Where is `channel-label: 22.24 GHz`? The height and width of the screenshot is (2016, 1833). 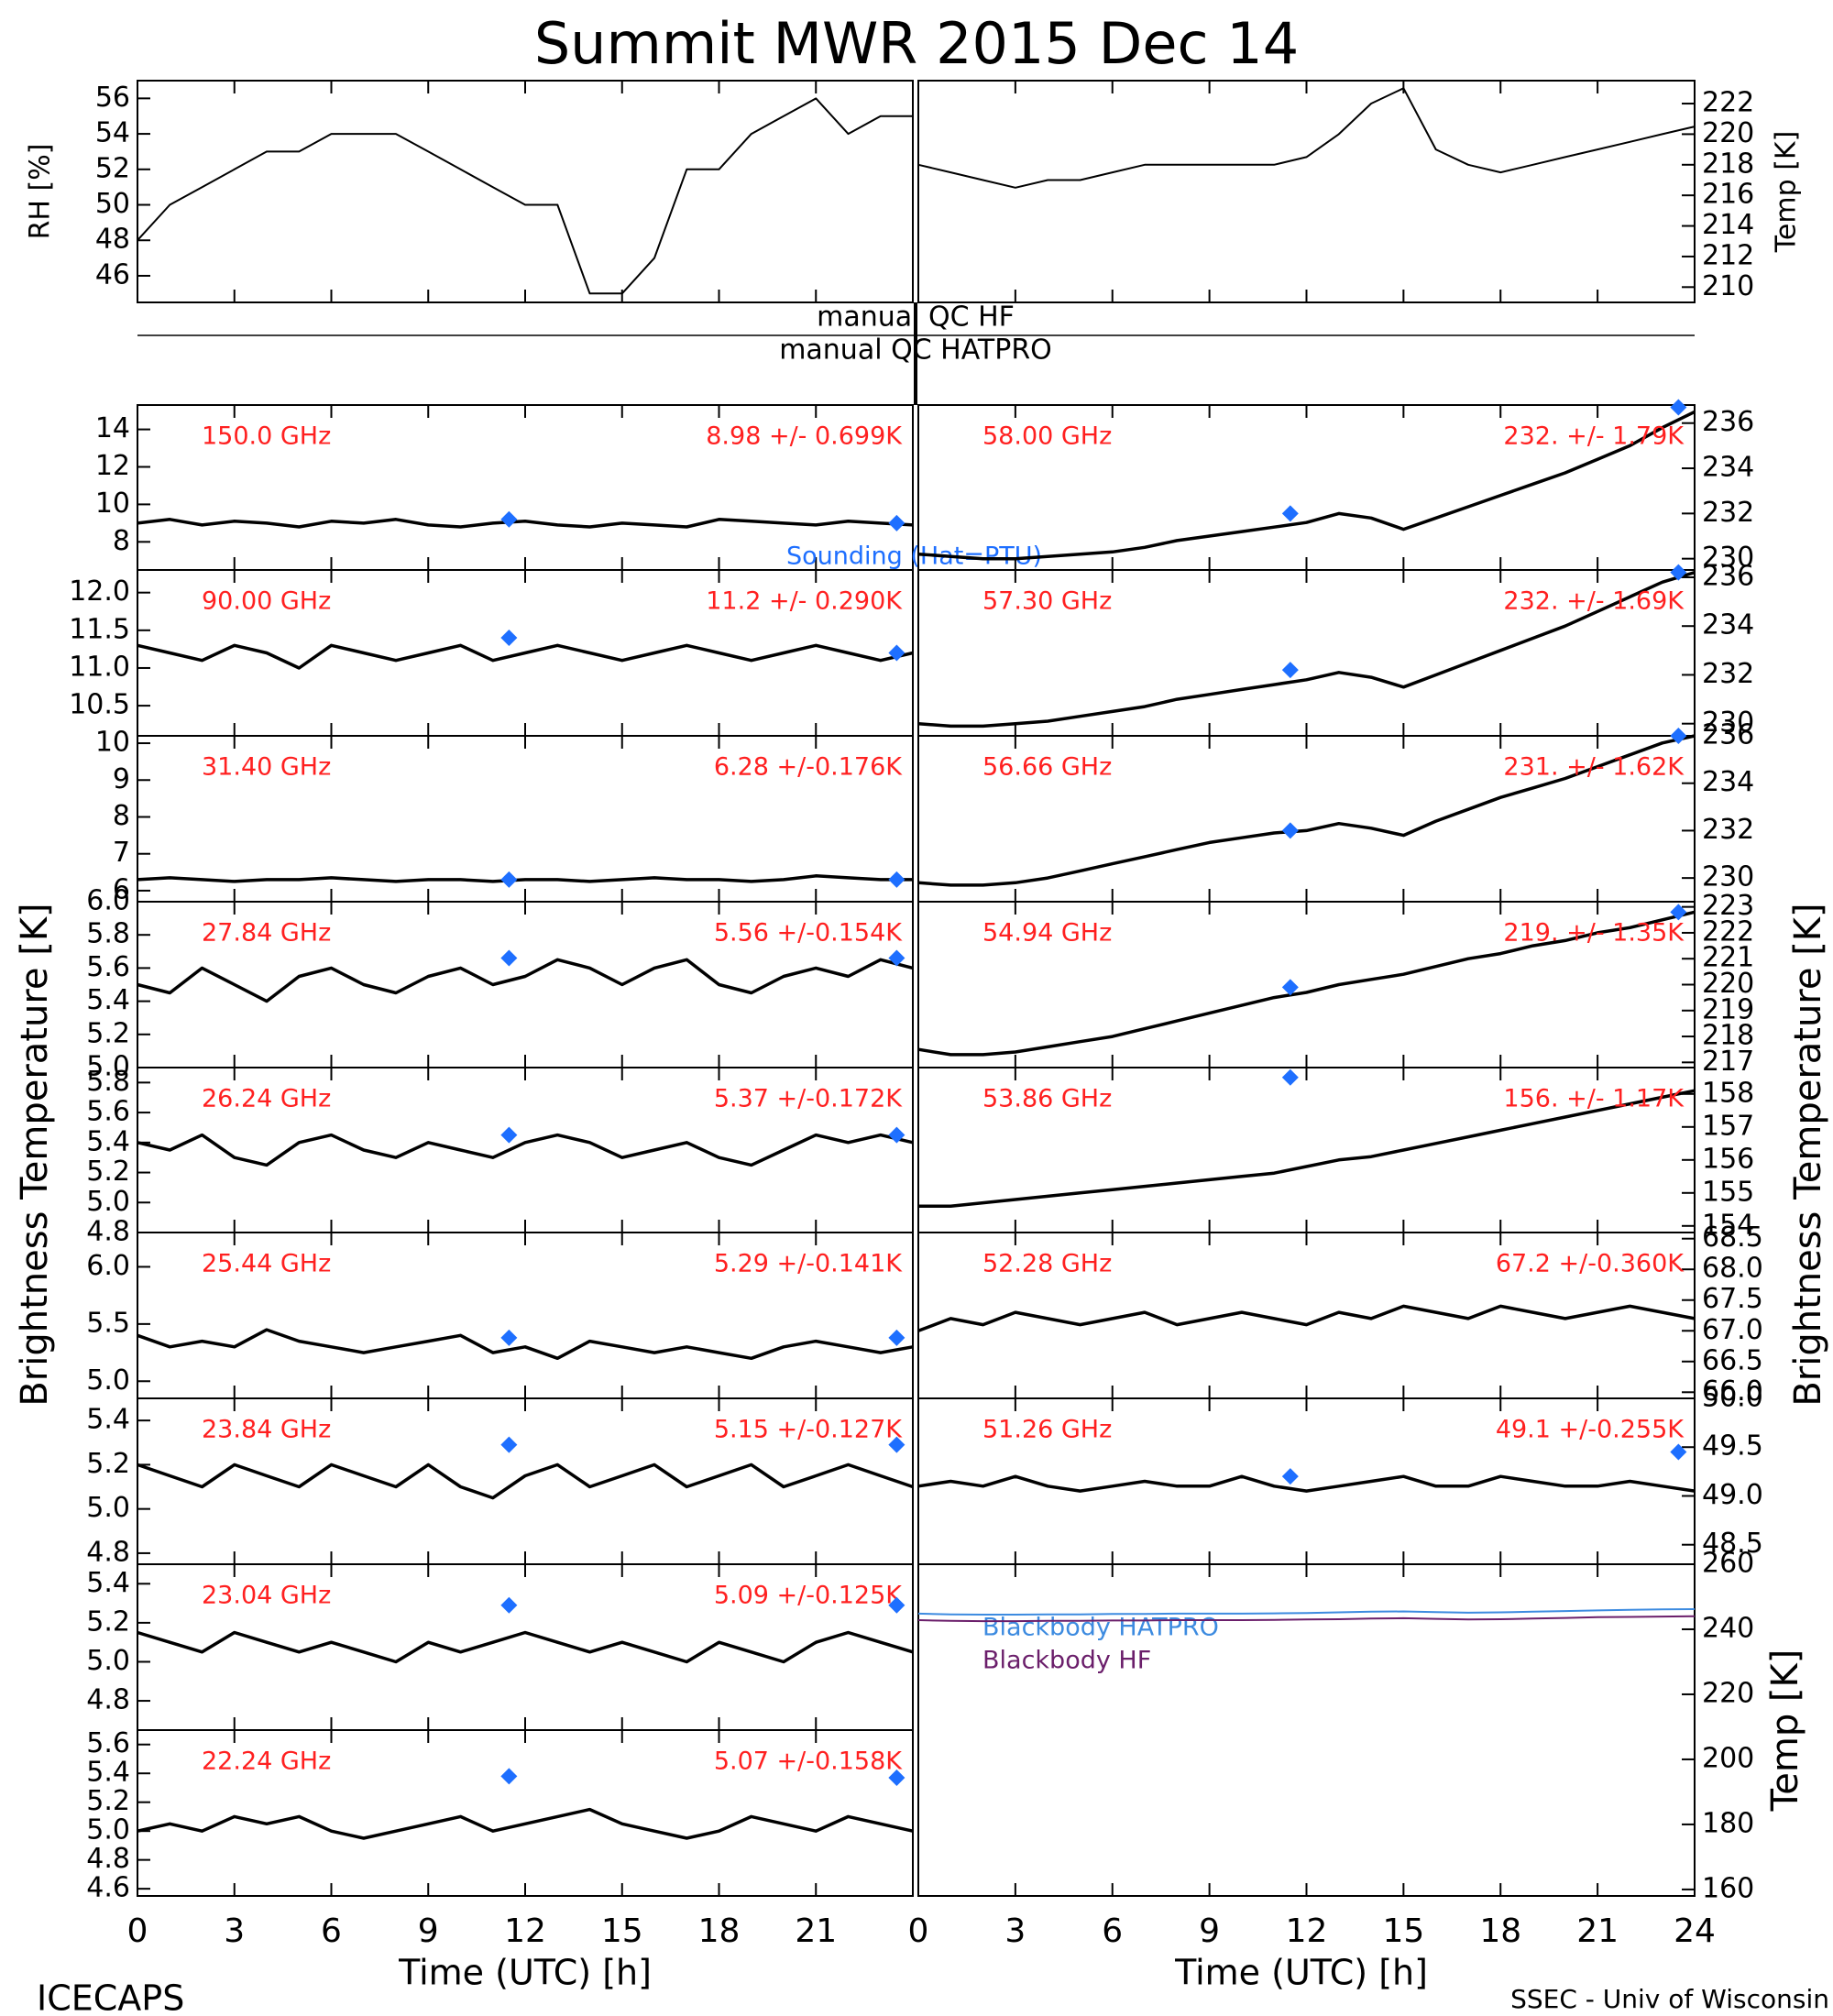
channel-label: 22.24 GHz is located at coordinates (266, 1762).